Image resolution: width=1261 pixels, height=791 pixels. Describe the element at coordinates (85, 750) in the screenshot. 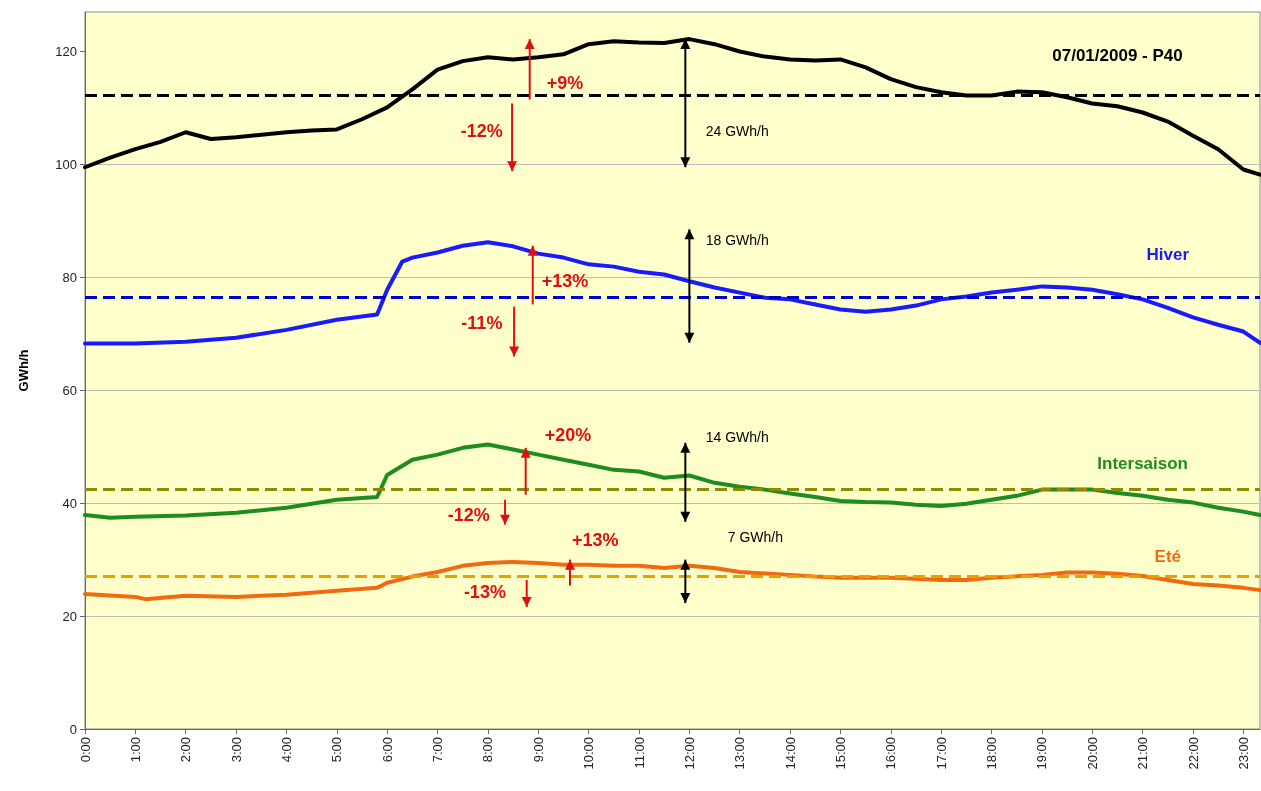

I see `x-tick-label: 0:00` at that location.